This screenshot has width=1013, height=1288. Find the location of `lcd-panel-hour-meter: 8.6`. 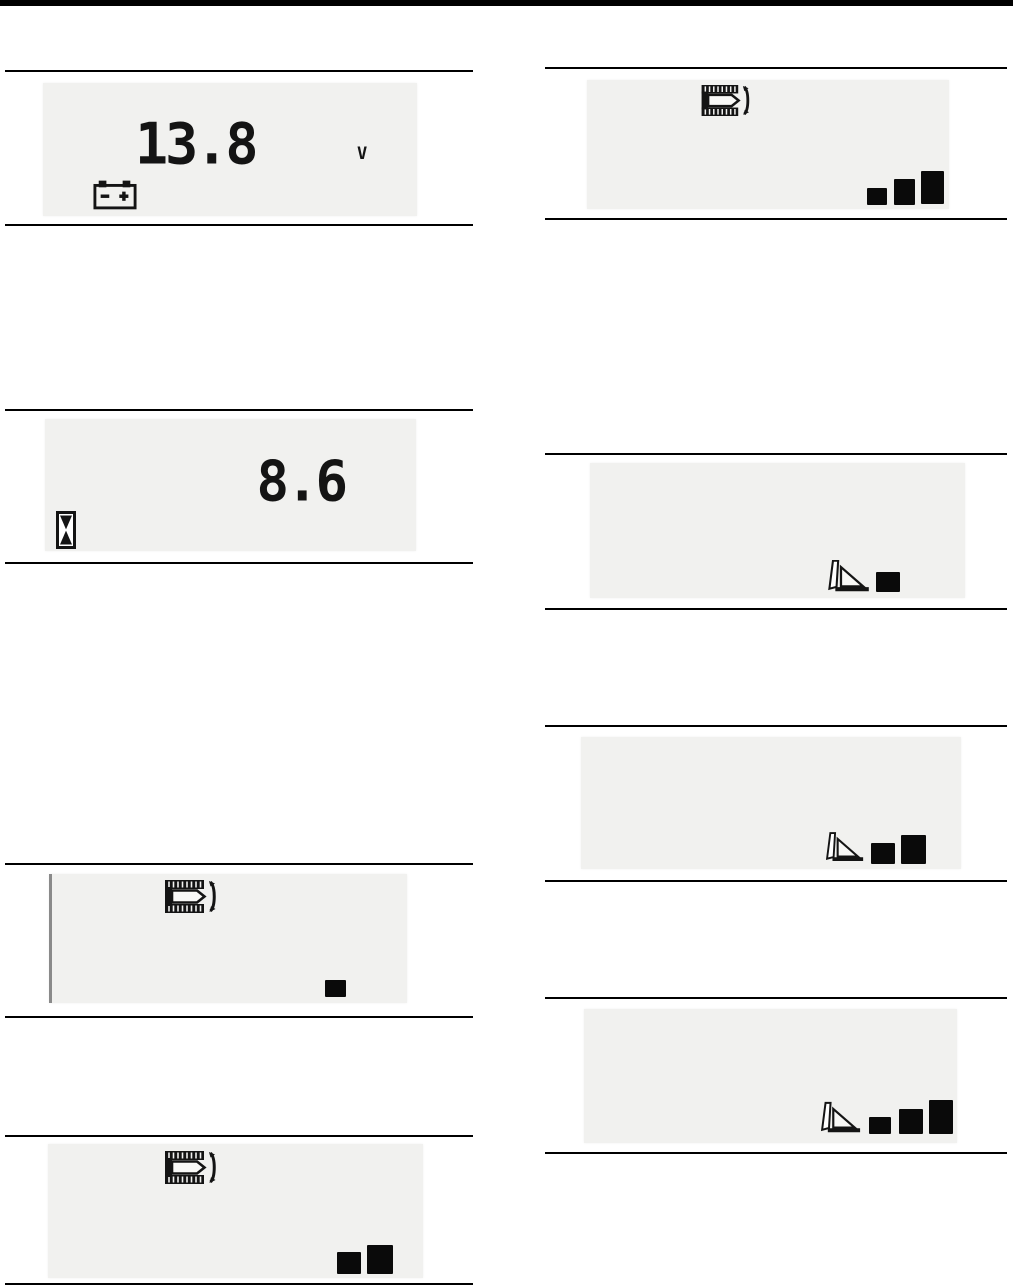

lcd-panel-hour-meter: 8.6 is located at coordinates (230, 485).